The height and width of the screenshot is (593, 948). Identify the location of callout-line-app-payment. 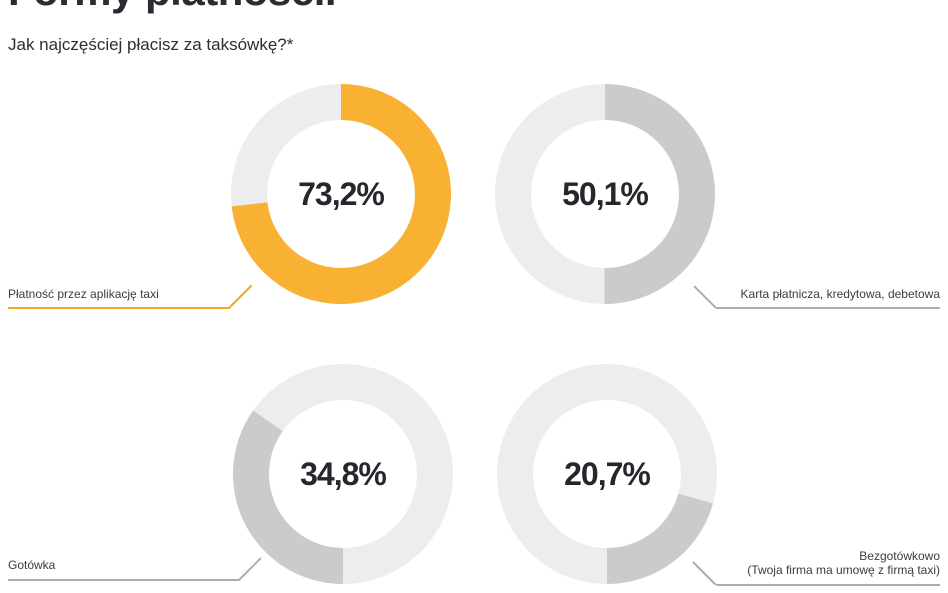
(119, 308).